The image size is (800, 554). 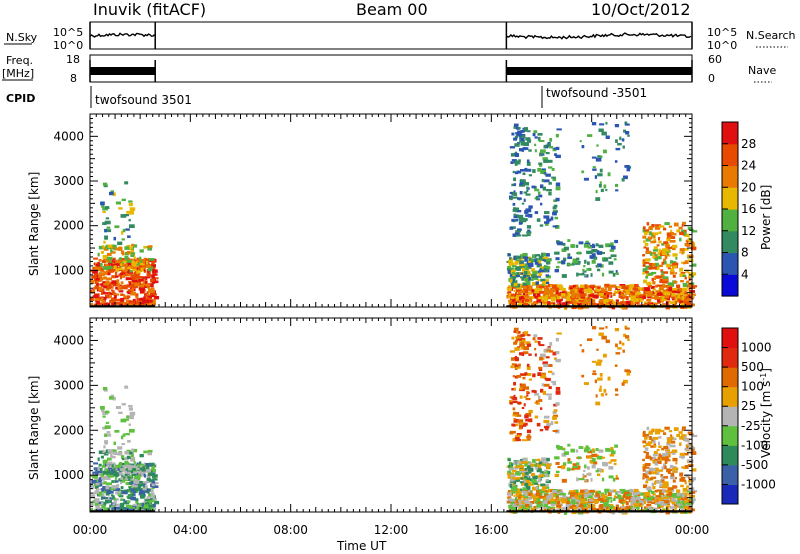 What do you see at coordinates (763, 377) in the screenshot?
I see `velocity-colorbar-label-exp: -1` at bounding box center [763, 377].